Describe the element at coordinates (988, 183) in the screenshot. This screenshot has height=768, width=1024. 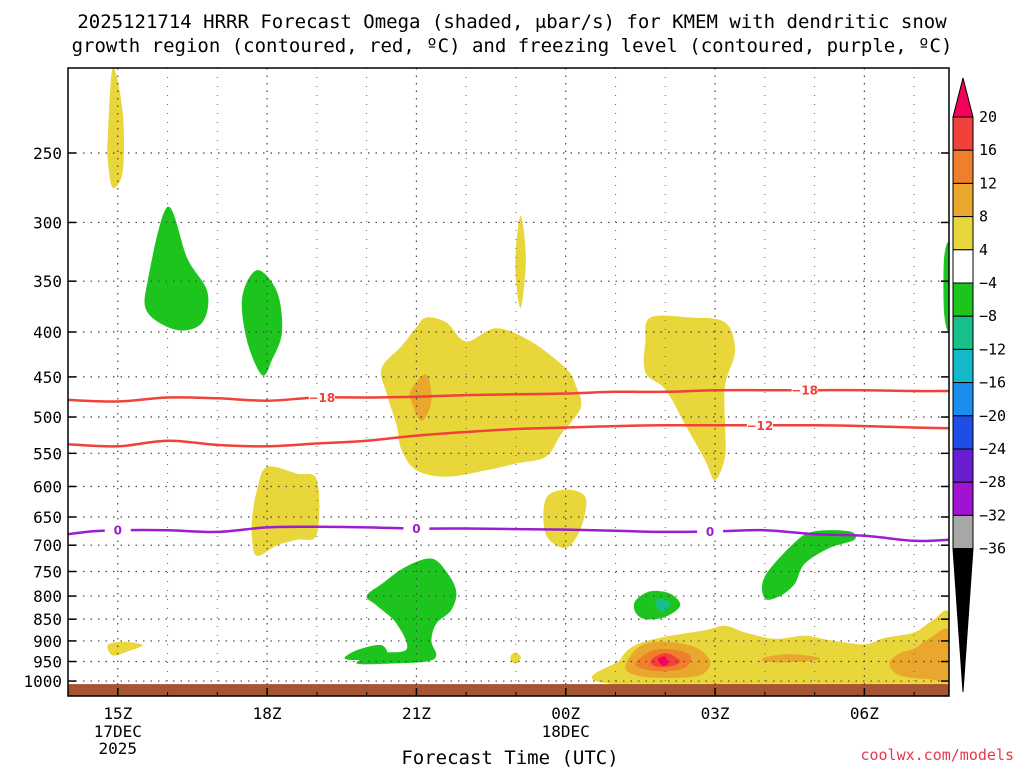
I see `colorbar-label-2: 12` at that location.